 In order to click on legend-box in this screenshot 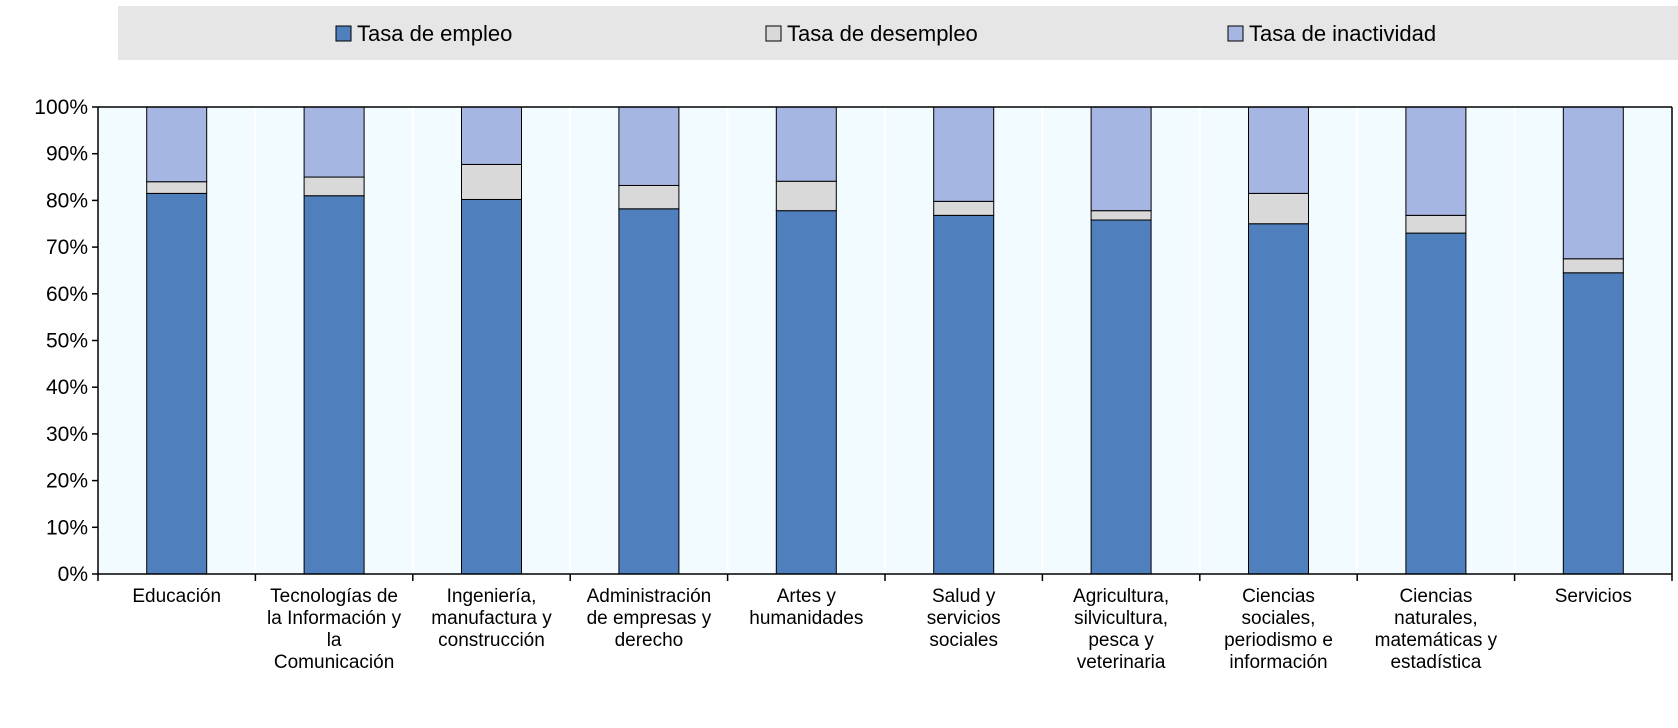, I will do `click(898, 33)`.